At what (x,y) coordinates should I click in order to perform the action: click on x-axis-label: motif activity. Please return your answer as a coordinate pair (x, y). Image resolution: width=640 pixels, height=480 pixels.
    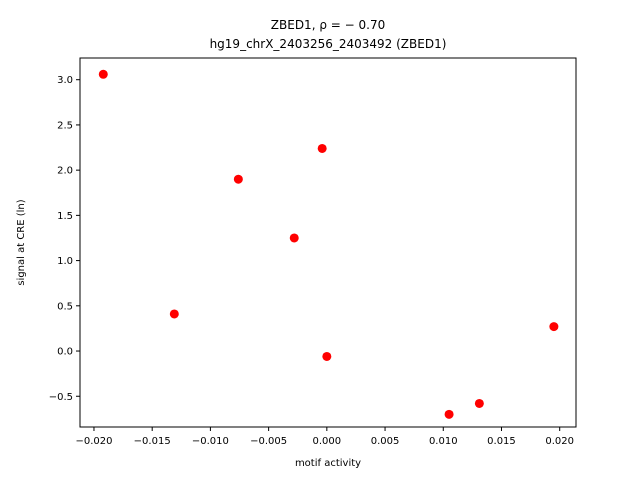
    Looking at the image, I should click on (328, 463).